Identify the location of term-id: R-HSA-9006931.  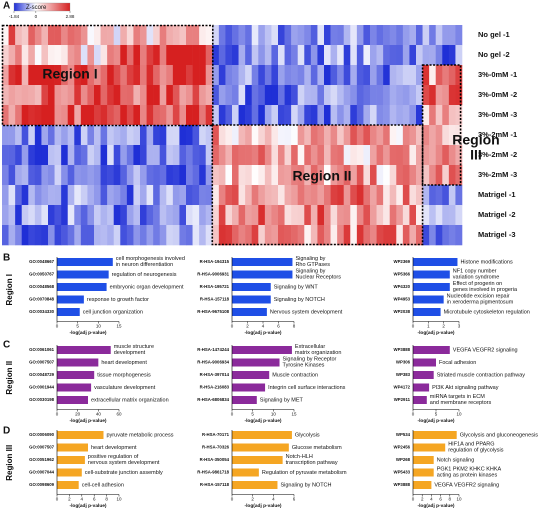
(213, 274).